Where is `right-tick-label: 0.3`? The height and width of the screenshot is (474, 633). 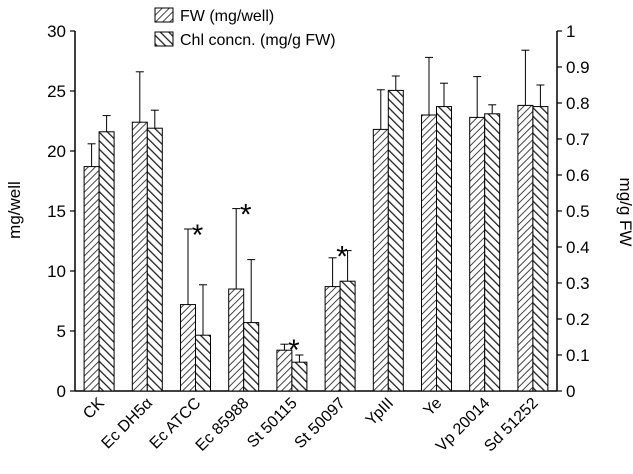
right-tick-label: 0.3 is located at coordinates (578, 283).